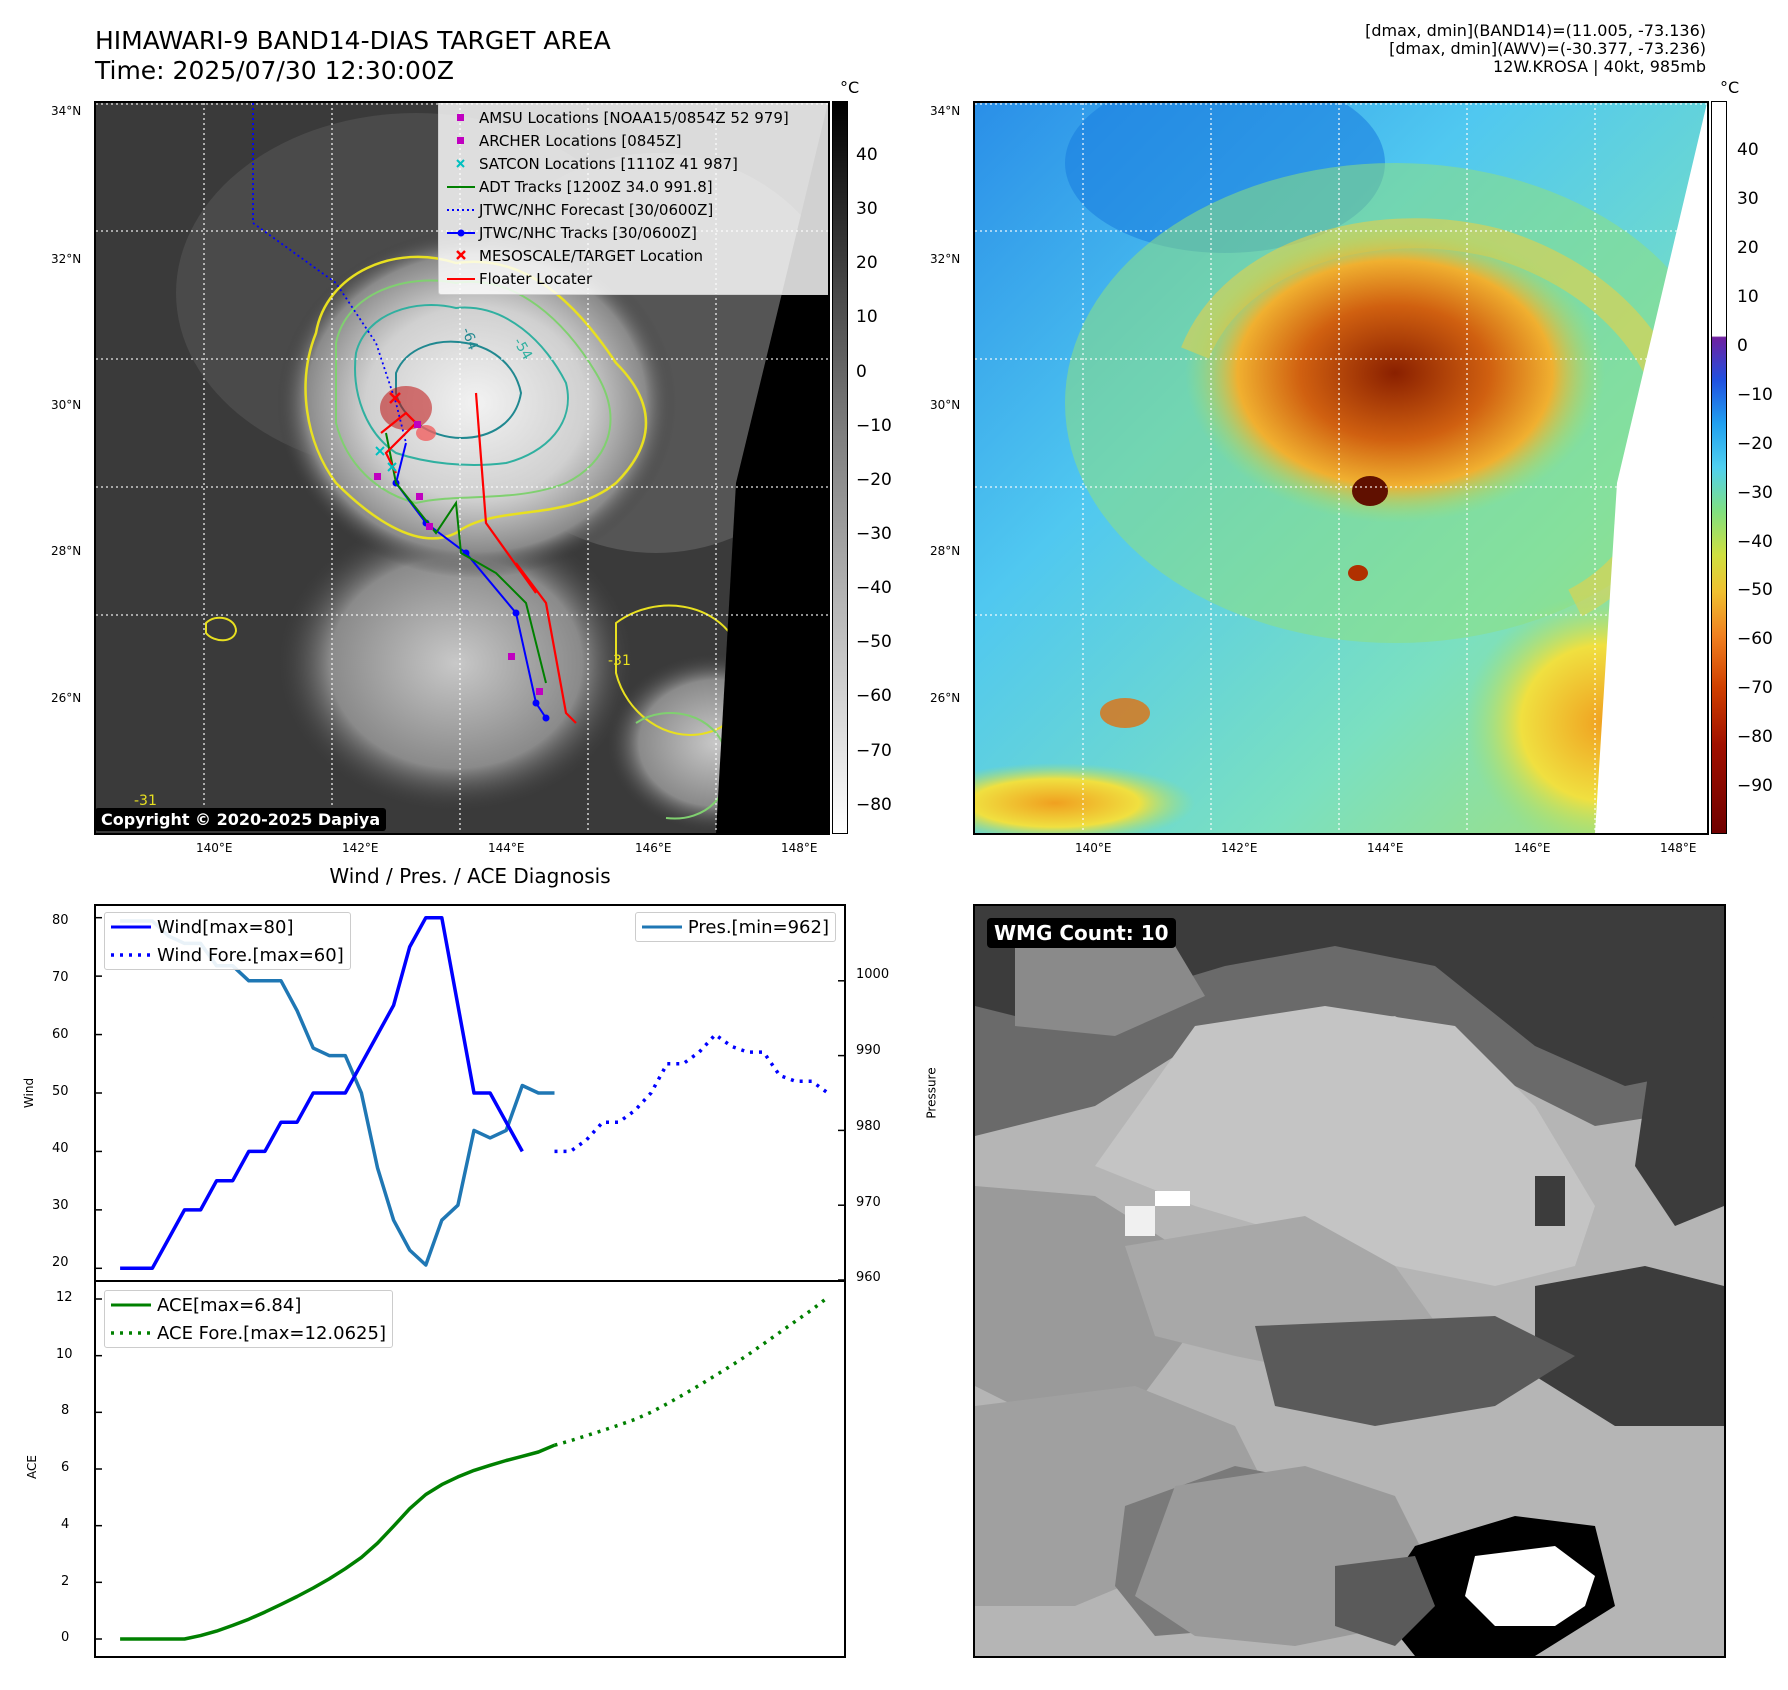  Describe the element at coordinates (470, 876) in the screenshot. I see `diagnosis-title: Wind / Pres. / ACE Diagnosis` at that location.